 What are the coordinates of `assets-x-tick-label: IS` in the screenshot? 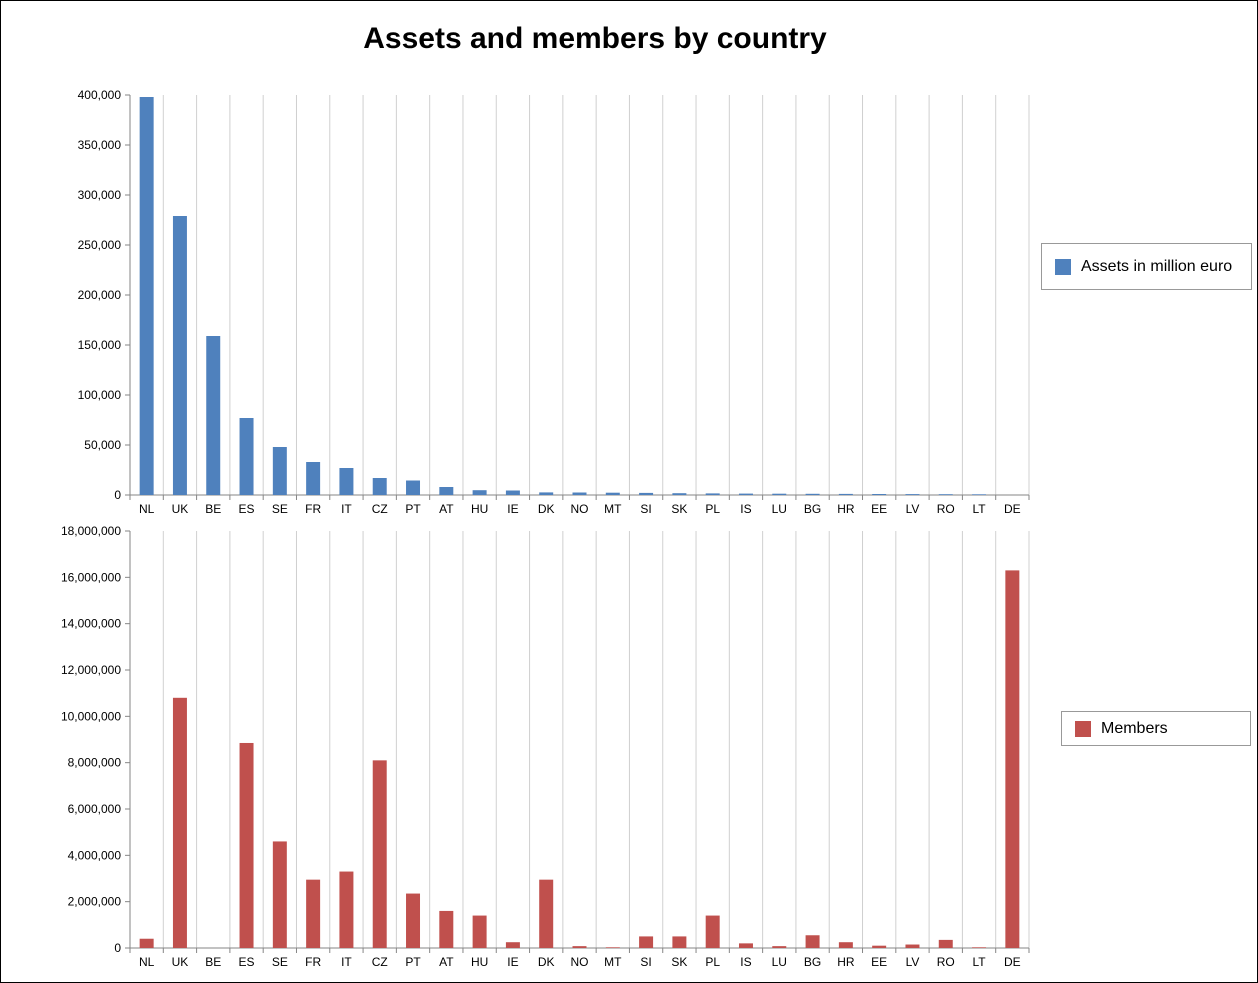 It's located at (745, 509).